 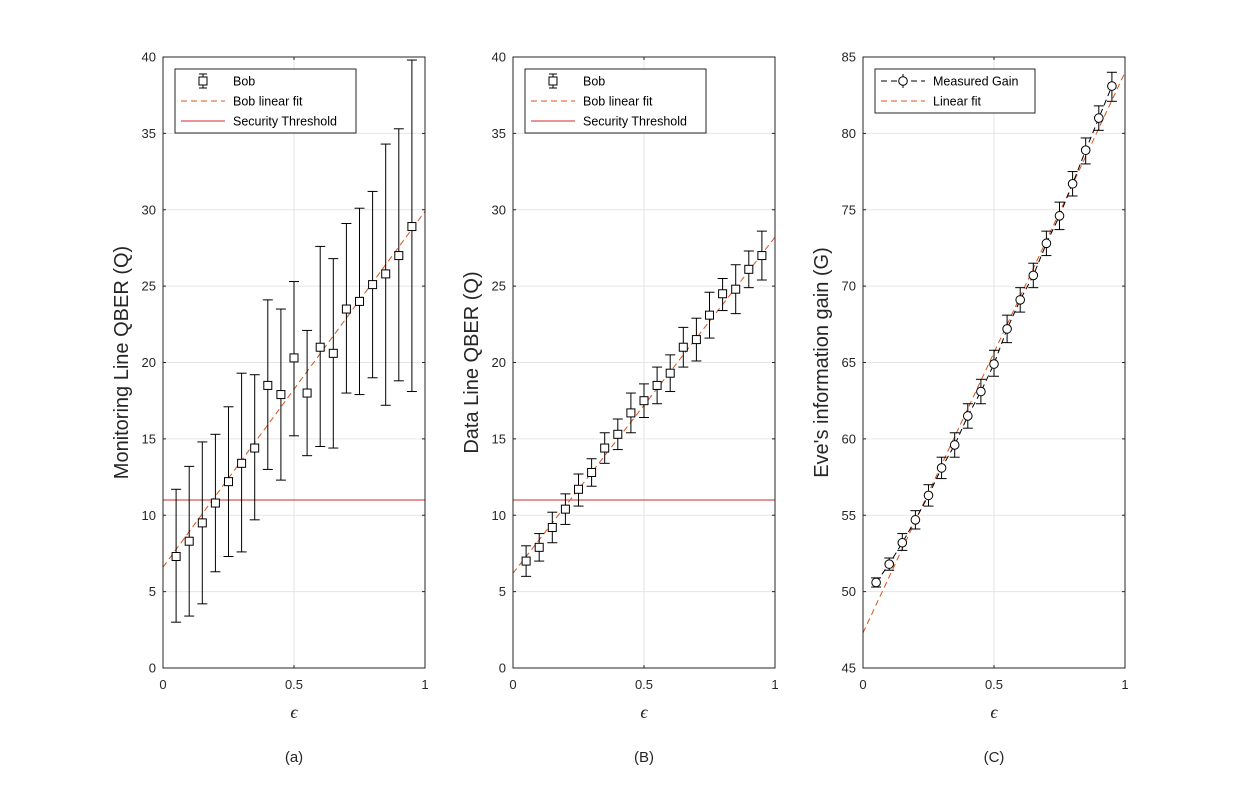 I want to click on legend-label: Bob linear fit, so click(x=618, y=102).